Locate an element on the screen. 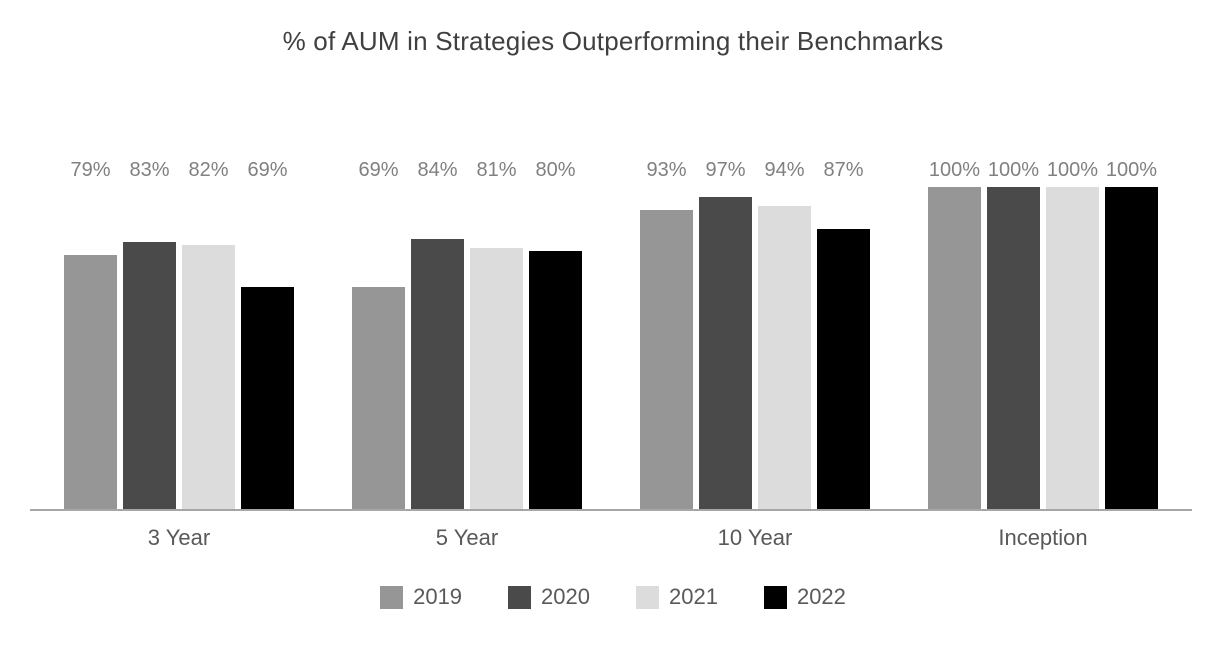 The width and height of the screenshot is (1226, 650). legend-label: 2022 is located at coordinates (821, 596).